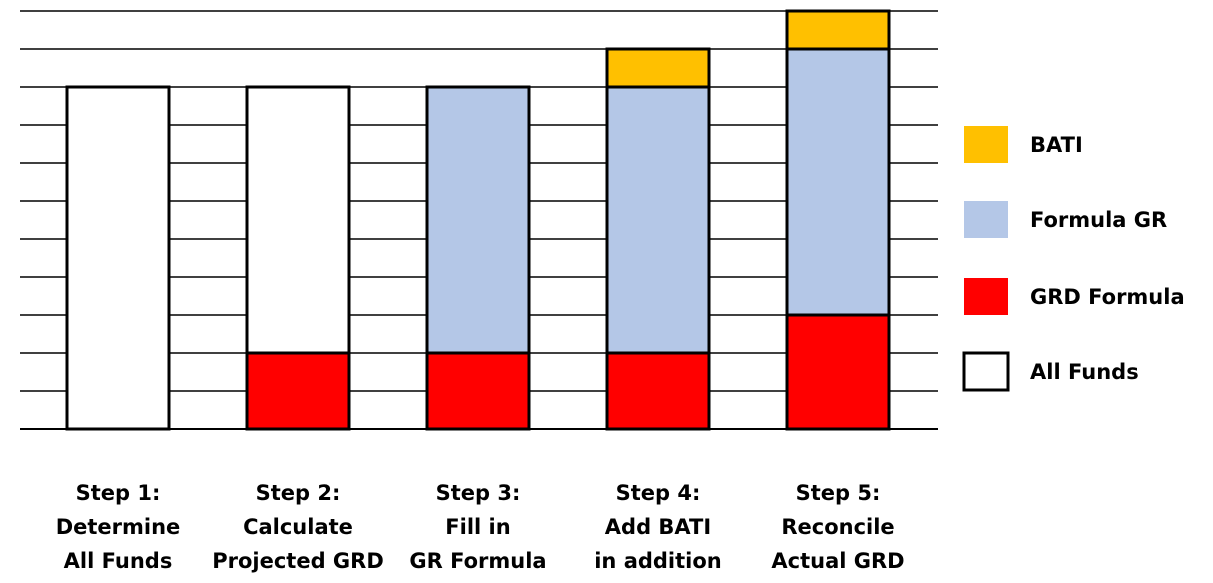  Describe the element at coordinates (298, 493) in the screenshot. I see `category-label-step-2-line-1: Step 2:` at that location.